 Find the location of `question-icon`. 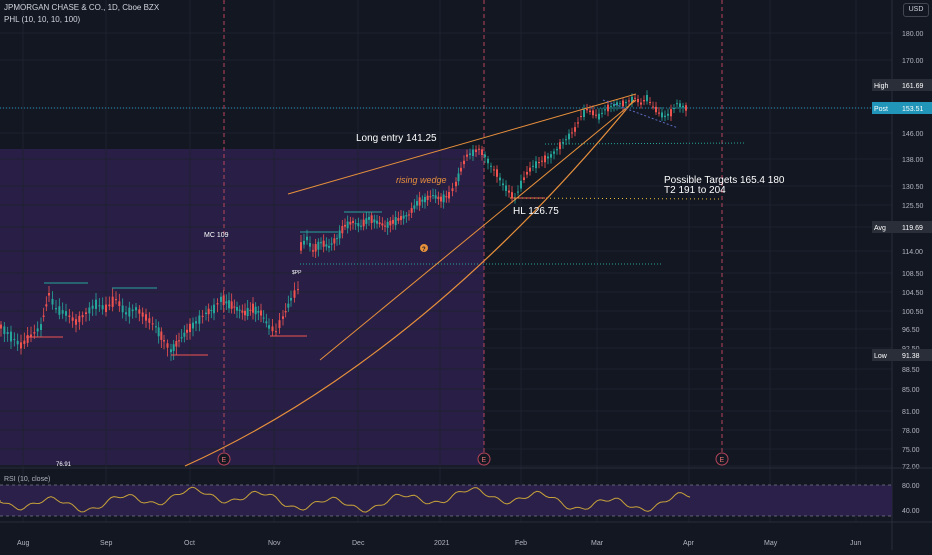

question-icon is located at coordinates (424, 248).